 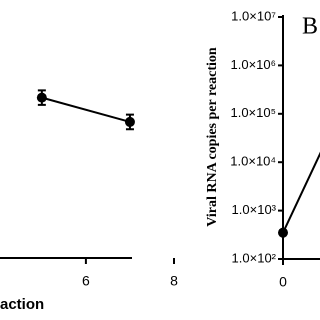 What do you see at coordinates (174, 281) in the screenshot?
I see `x-tick-label: 8` at bounding box center [174, 281].